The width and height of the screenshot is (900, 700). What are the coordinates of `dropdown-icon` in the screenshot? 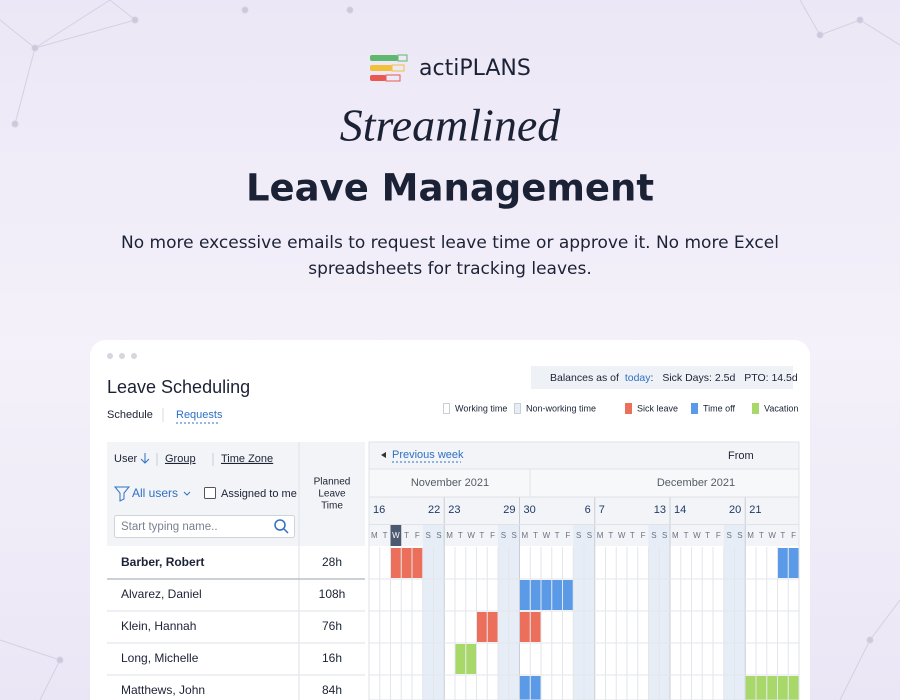 It's located at (187, 493).